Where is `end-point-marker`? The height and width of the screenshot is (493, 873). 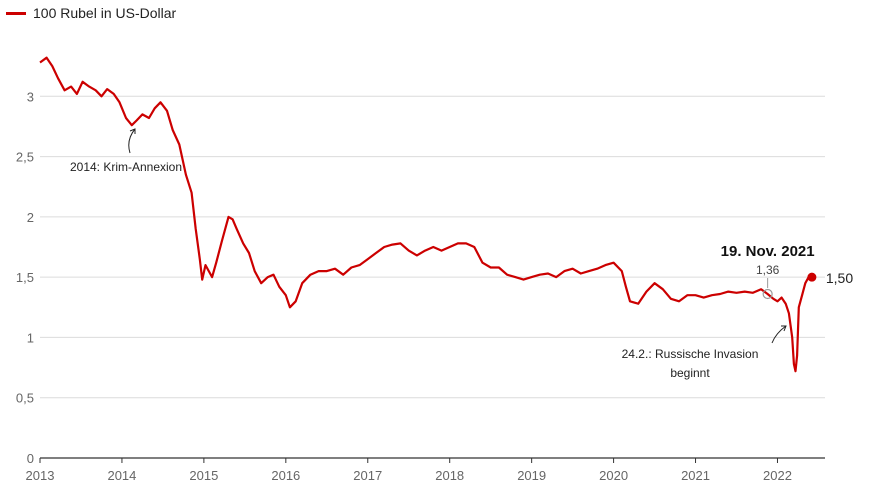
end-point-marker is located at coordinates (812, 277).